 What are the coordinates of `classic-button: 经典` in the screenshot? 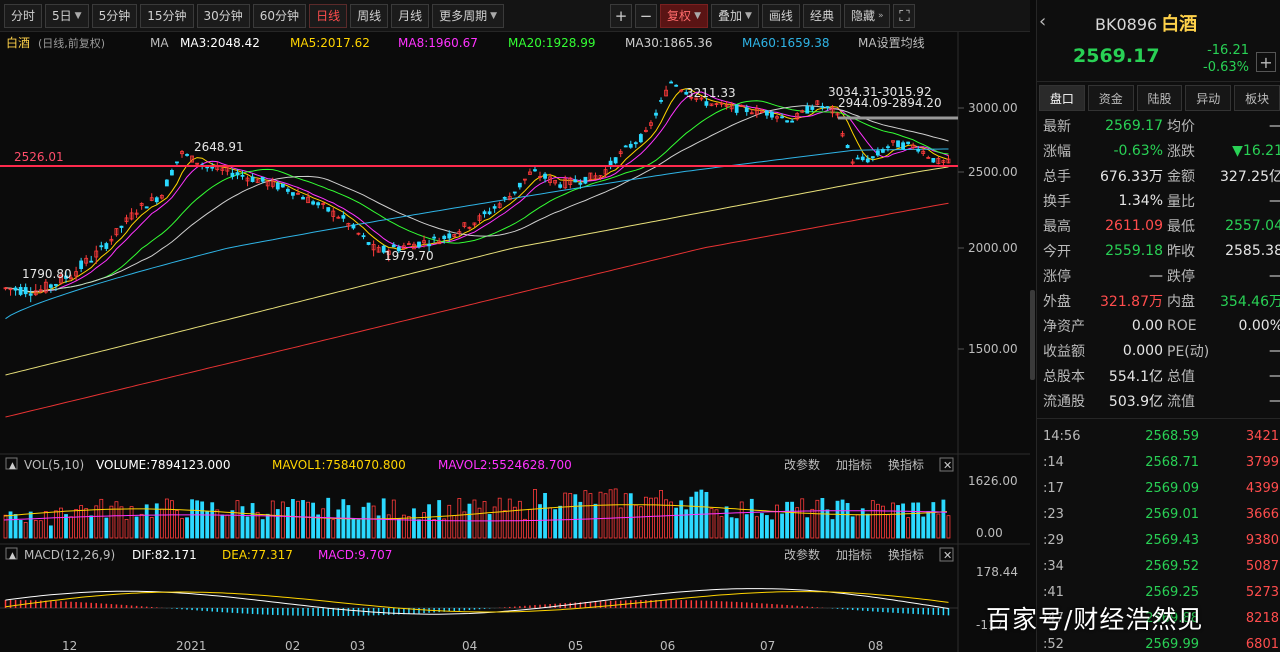 It's located at (821, 15).